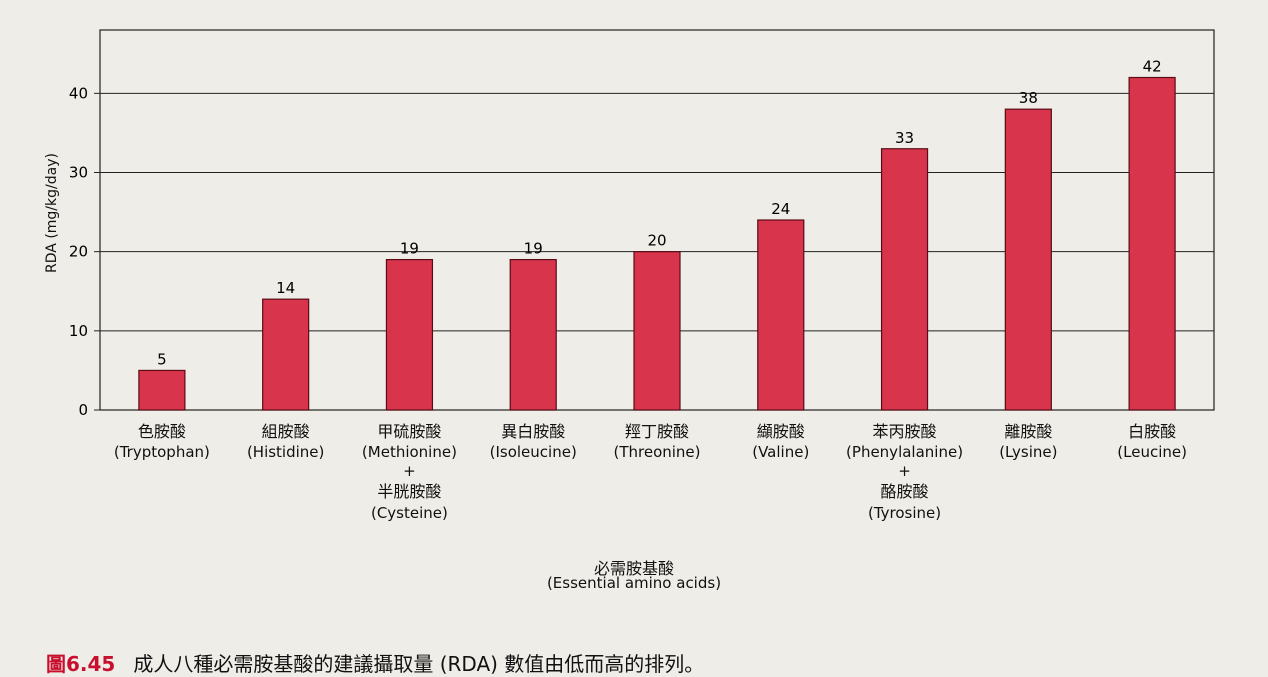 This screenshot has width=1268, height=677. Describe the element at coordinates (656, 452) in the screenshot. I see `x-tick-label-en: (Threonine)` at that location.